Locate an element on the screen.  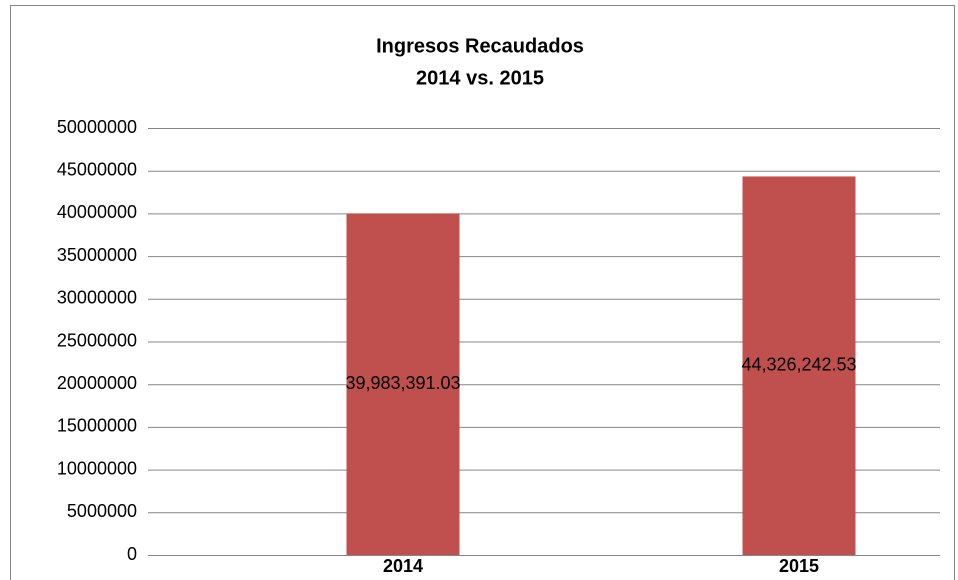
value-label: 44,326,242.53 is located at coordinates (798, 364).